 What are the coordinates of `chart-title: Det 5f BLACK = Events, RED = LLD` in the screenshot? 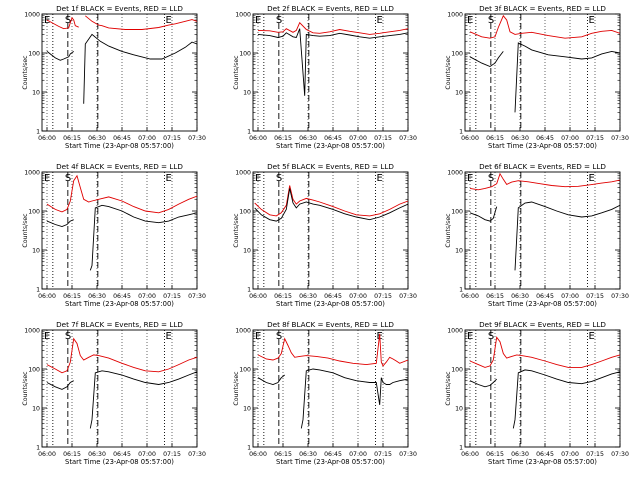 It's located at (330, 166).